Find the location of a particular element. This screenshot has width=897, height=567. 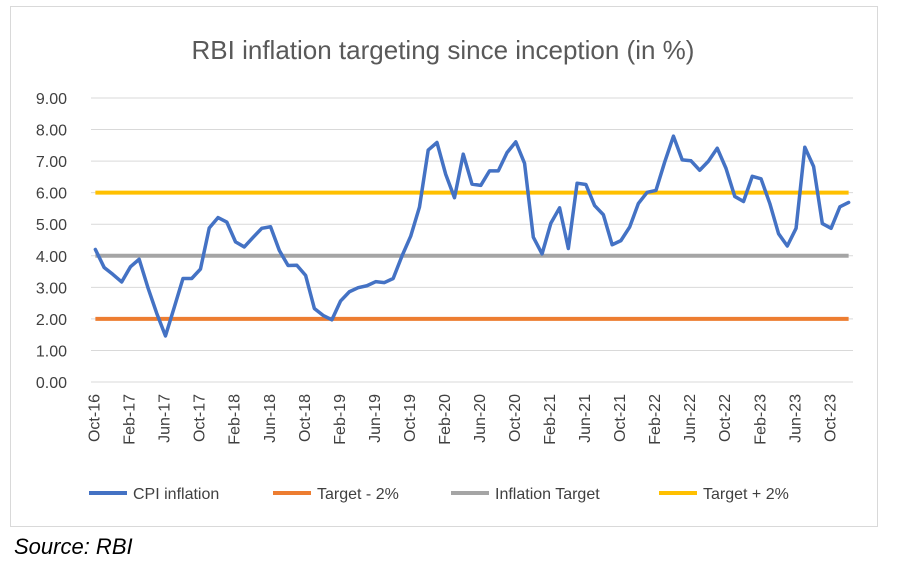

x-tick-label: Feb-20 is located at coordinates (445, 419).